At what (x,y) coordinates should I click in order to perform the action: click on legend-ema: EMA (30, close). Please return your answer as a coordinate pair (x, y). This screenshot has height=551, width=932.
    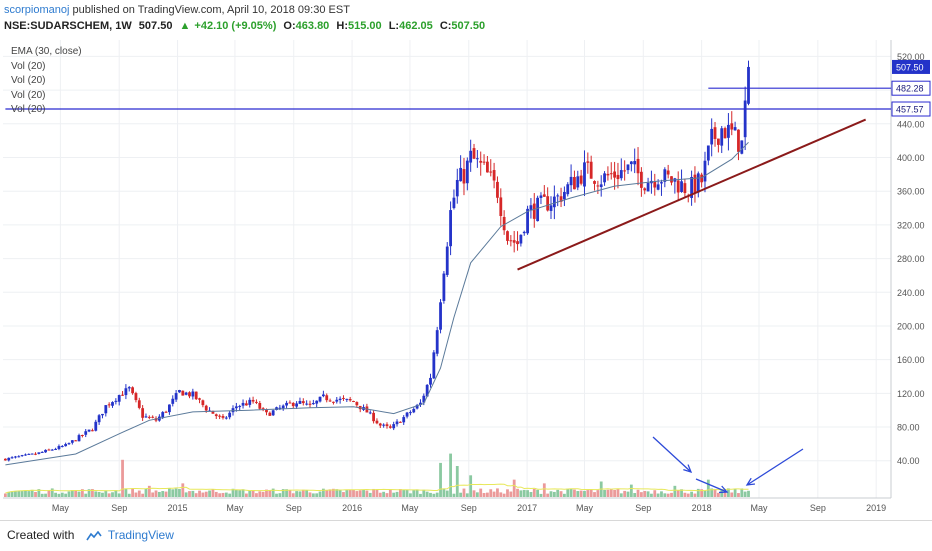
    Looking at the image, I should click on (46, 51).